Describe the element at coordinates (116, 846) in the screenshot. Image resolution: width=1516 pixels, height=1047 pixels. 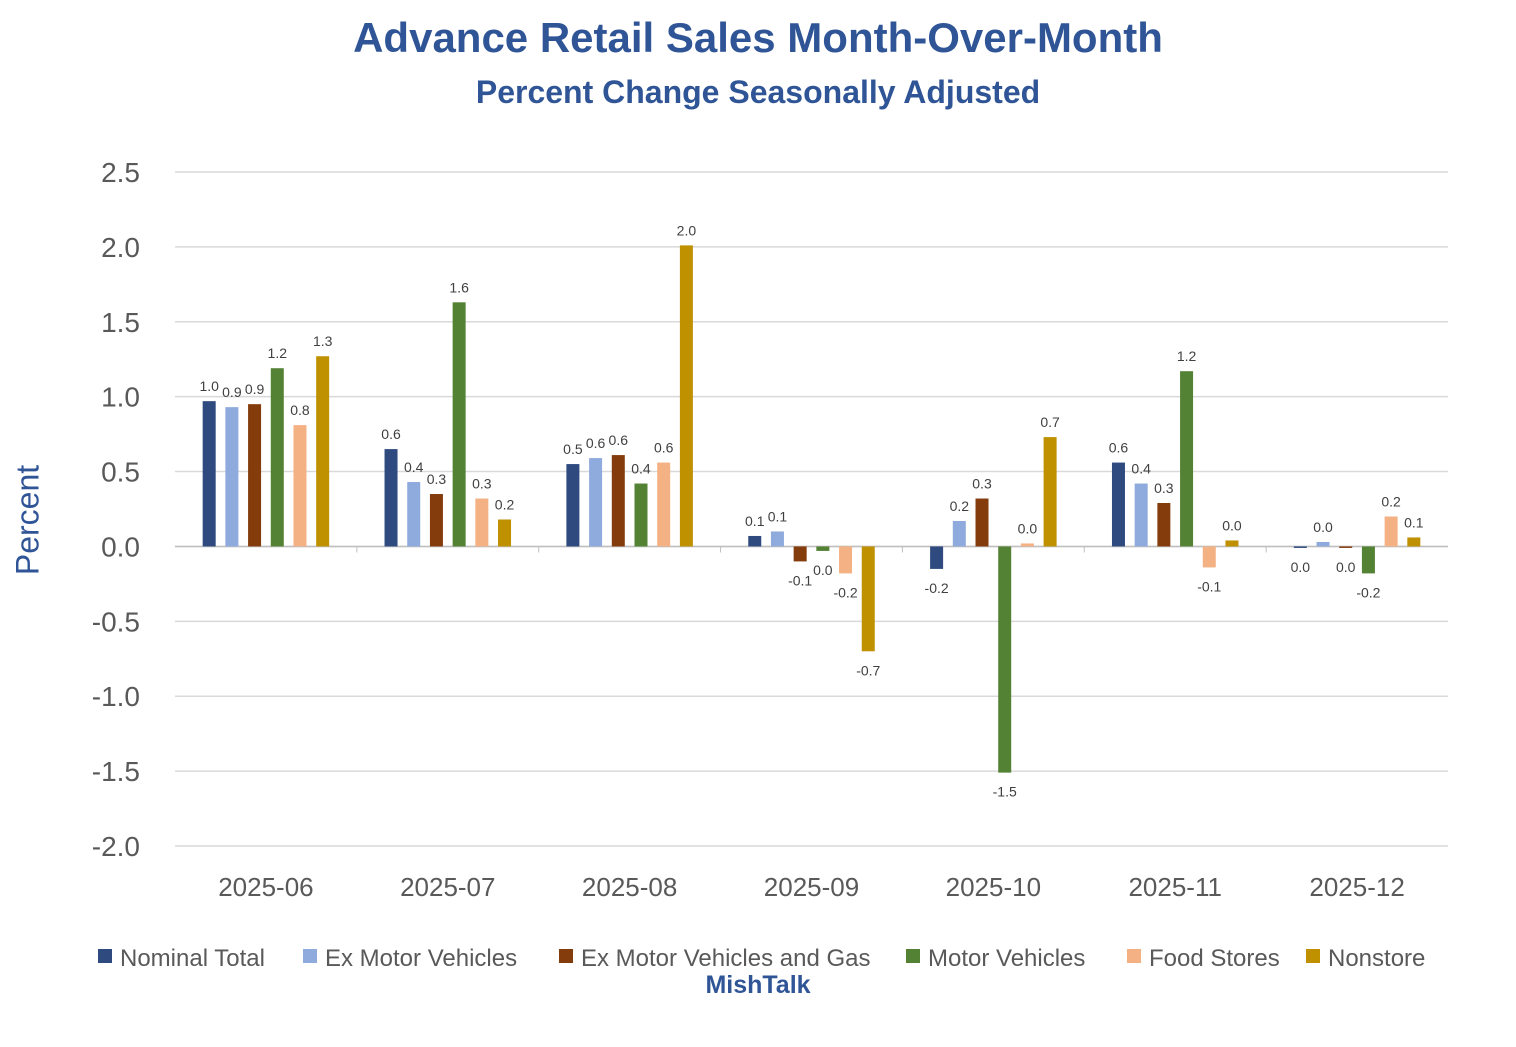
I see `y-tick-label: -2.0` at that location.